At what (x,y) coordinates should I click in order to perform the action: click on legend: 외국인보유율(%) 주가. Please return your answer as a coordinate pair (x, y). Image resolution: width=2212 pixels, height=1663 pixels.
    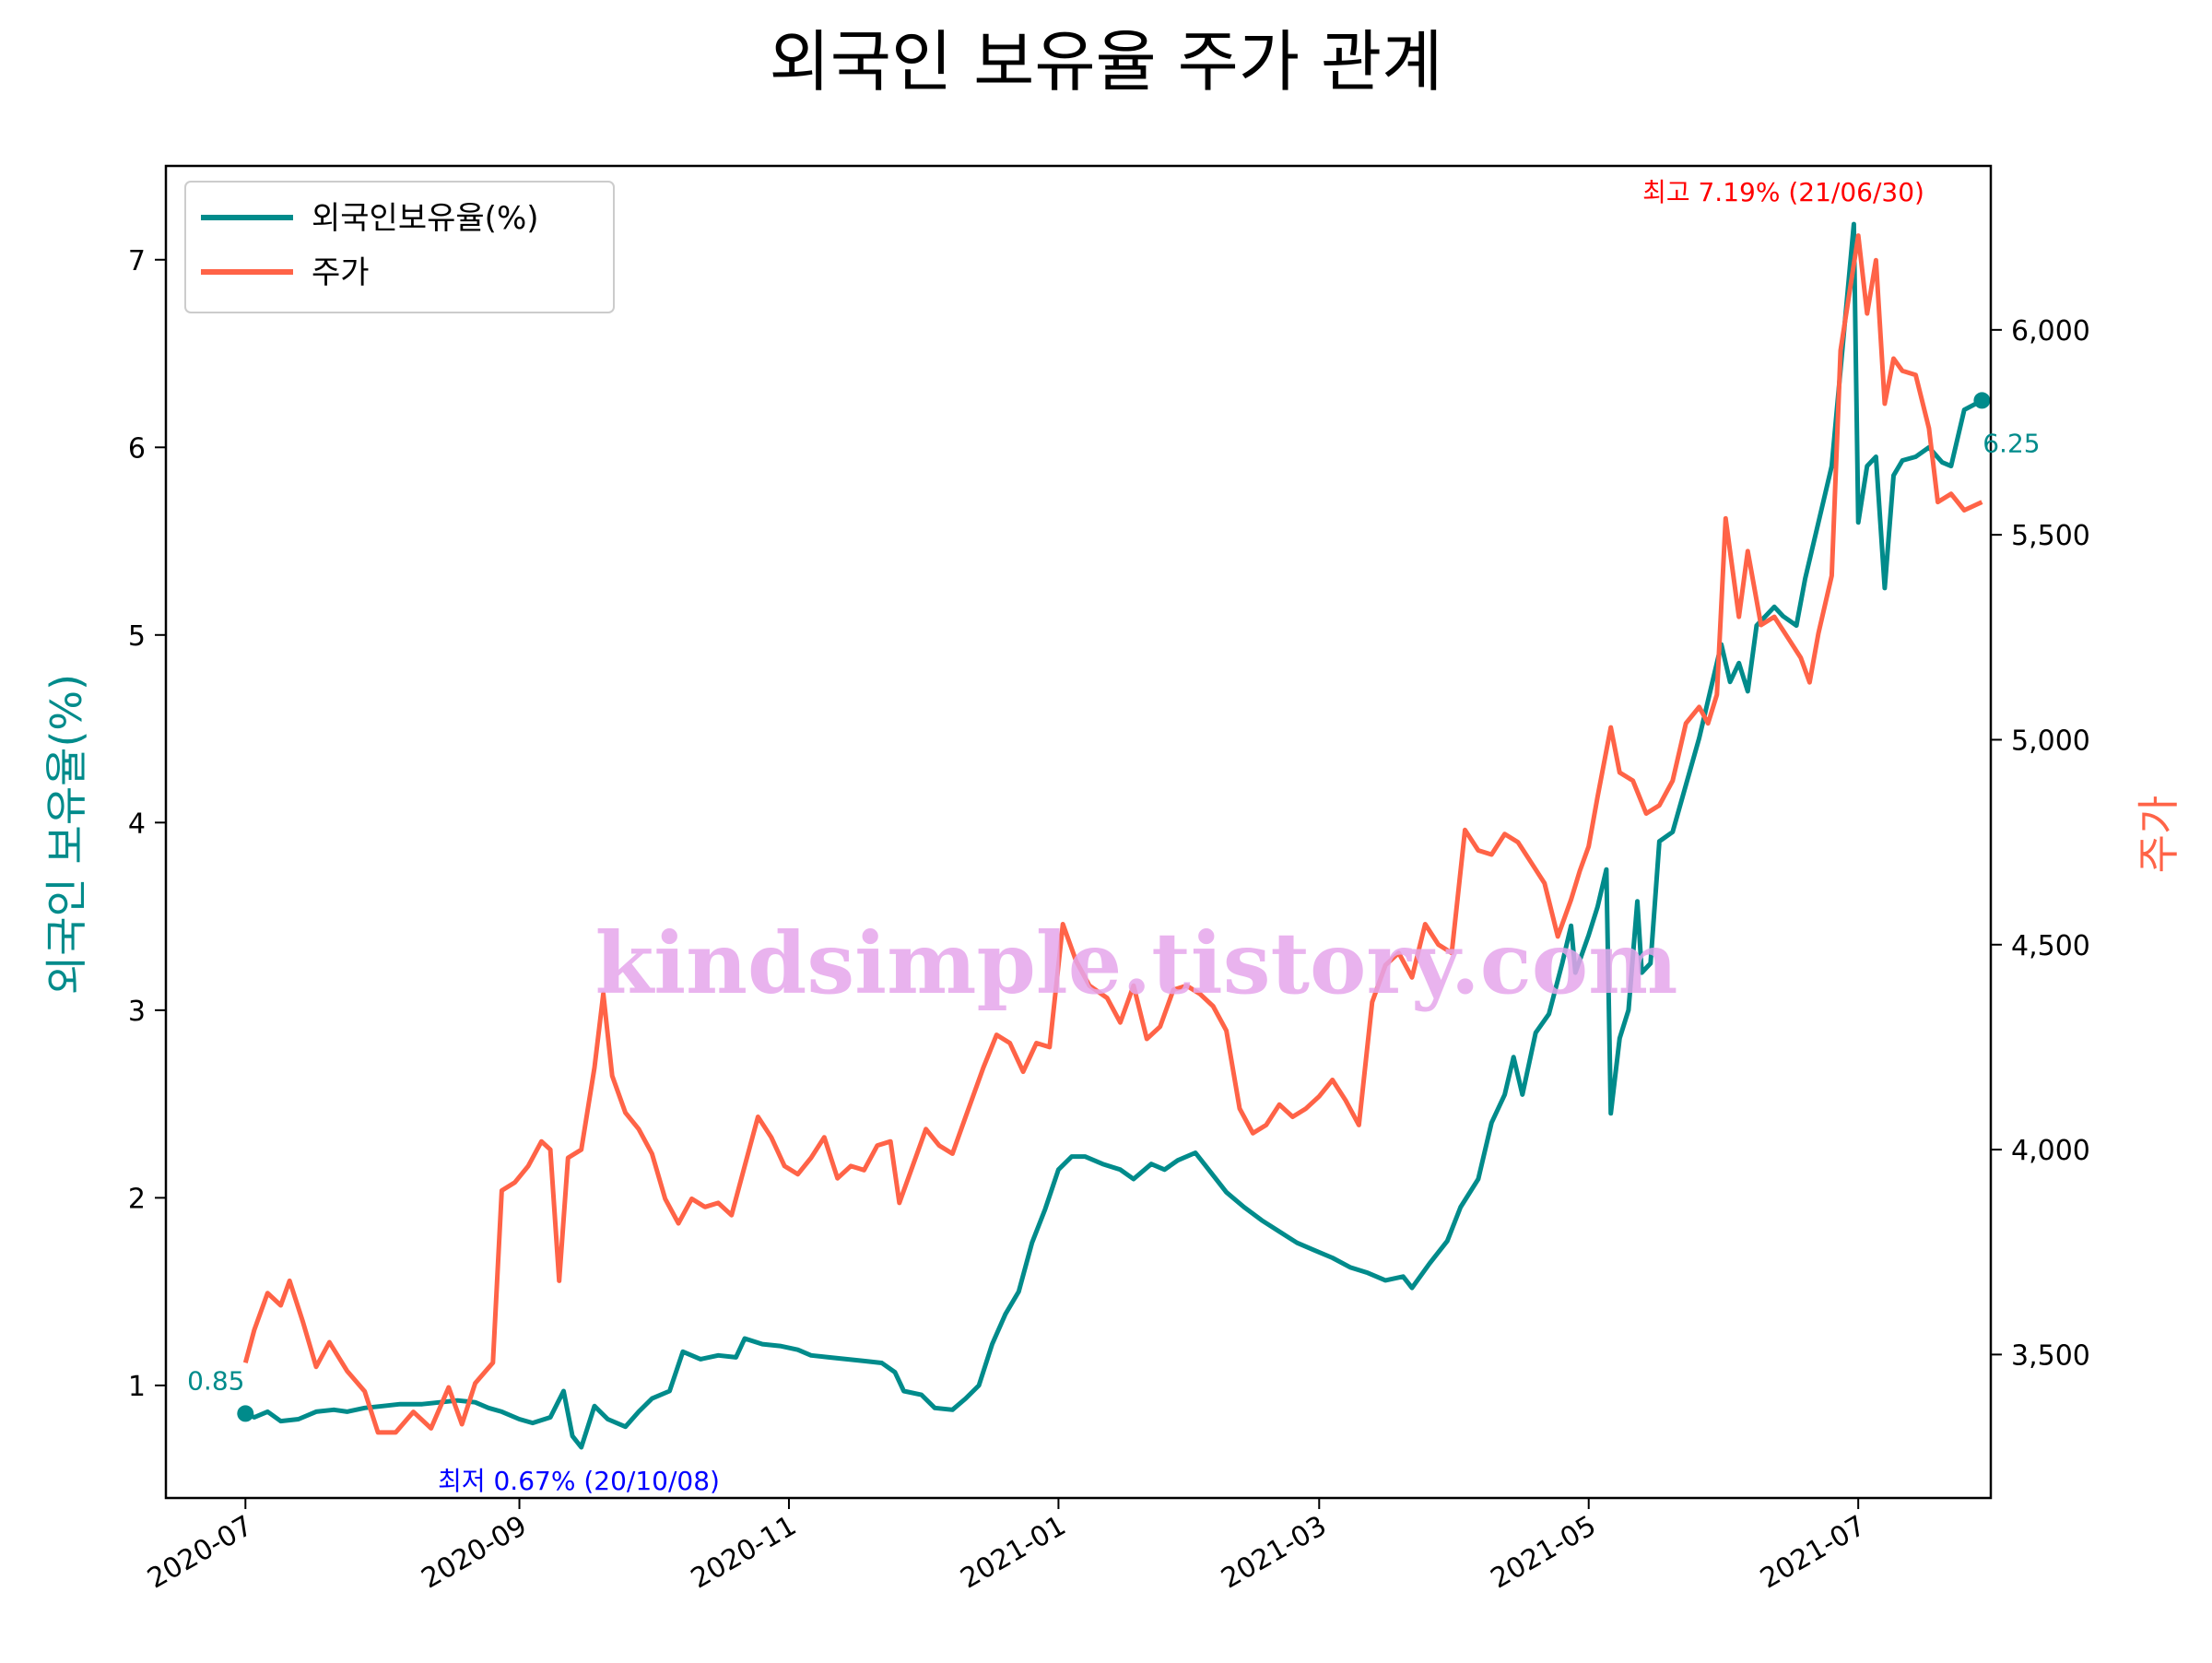
    Looking at the image, I should click on (399, 247).